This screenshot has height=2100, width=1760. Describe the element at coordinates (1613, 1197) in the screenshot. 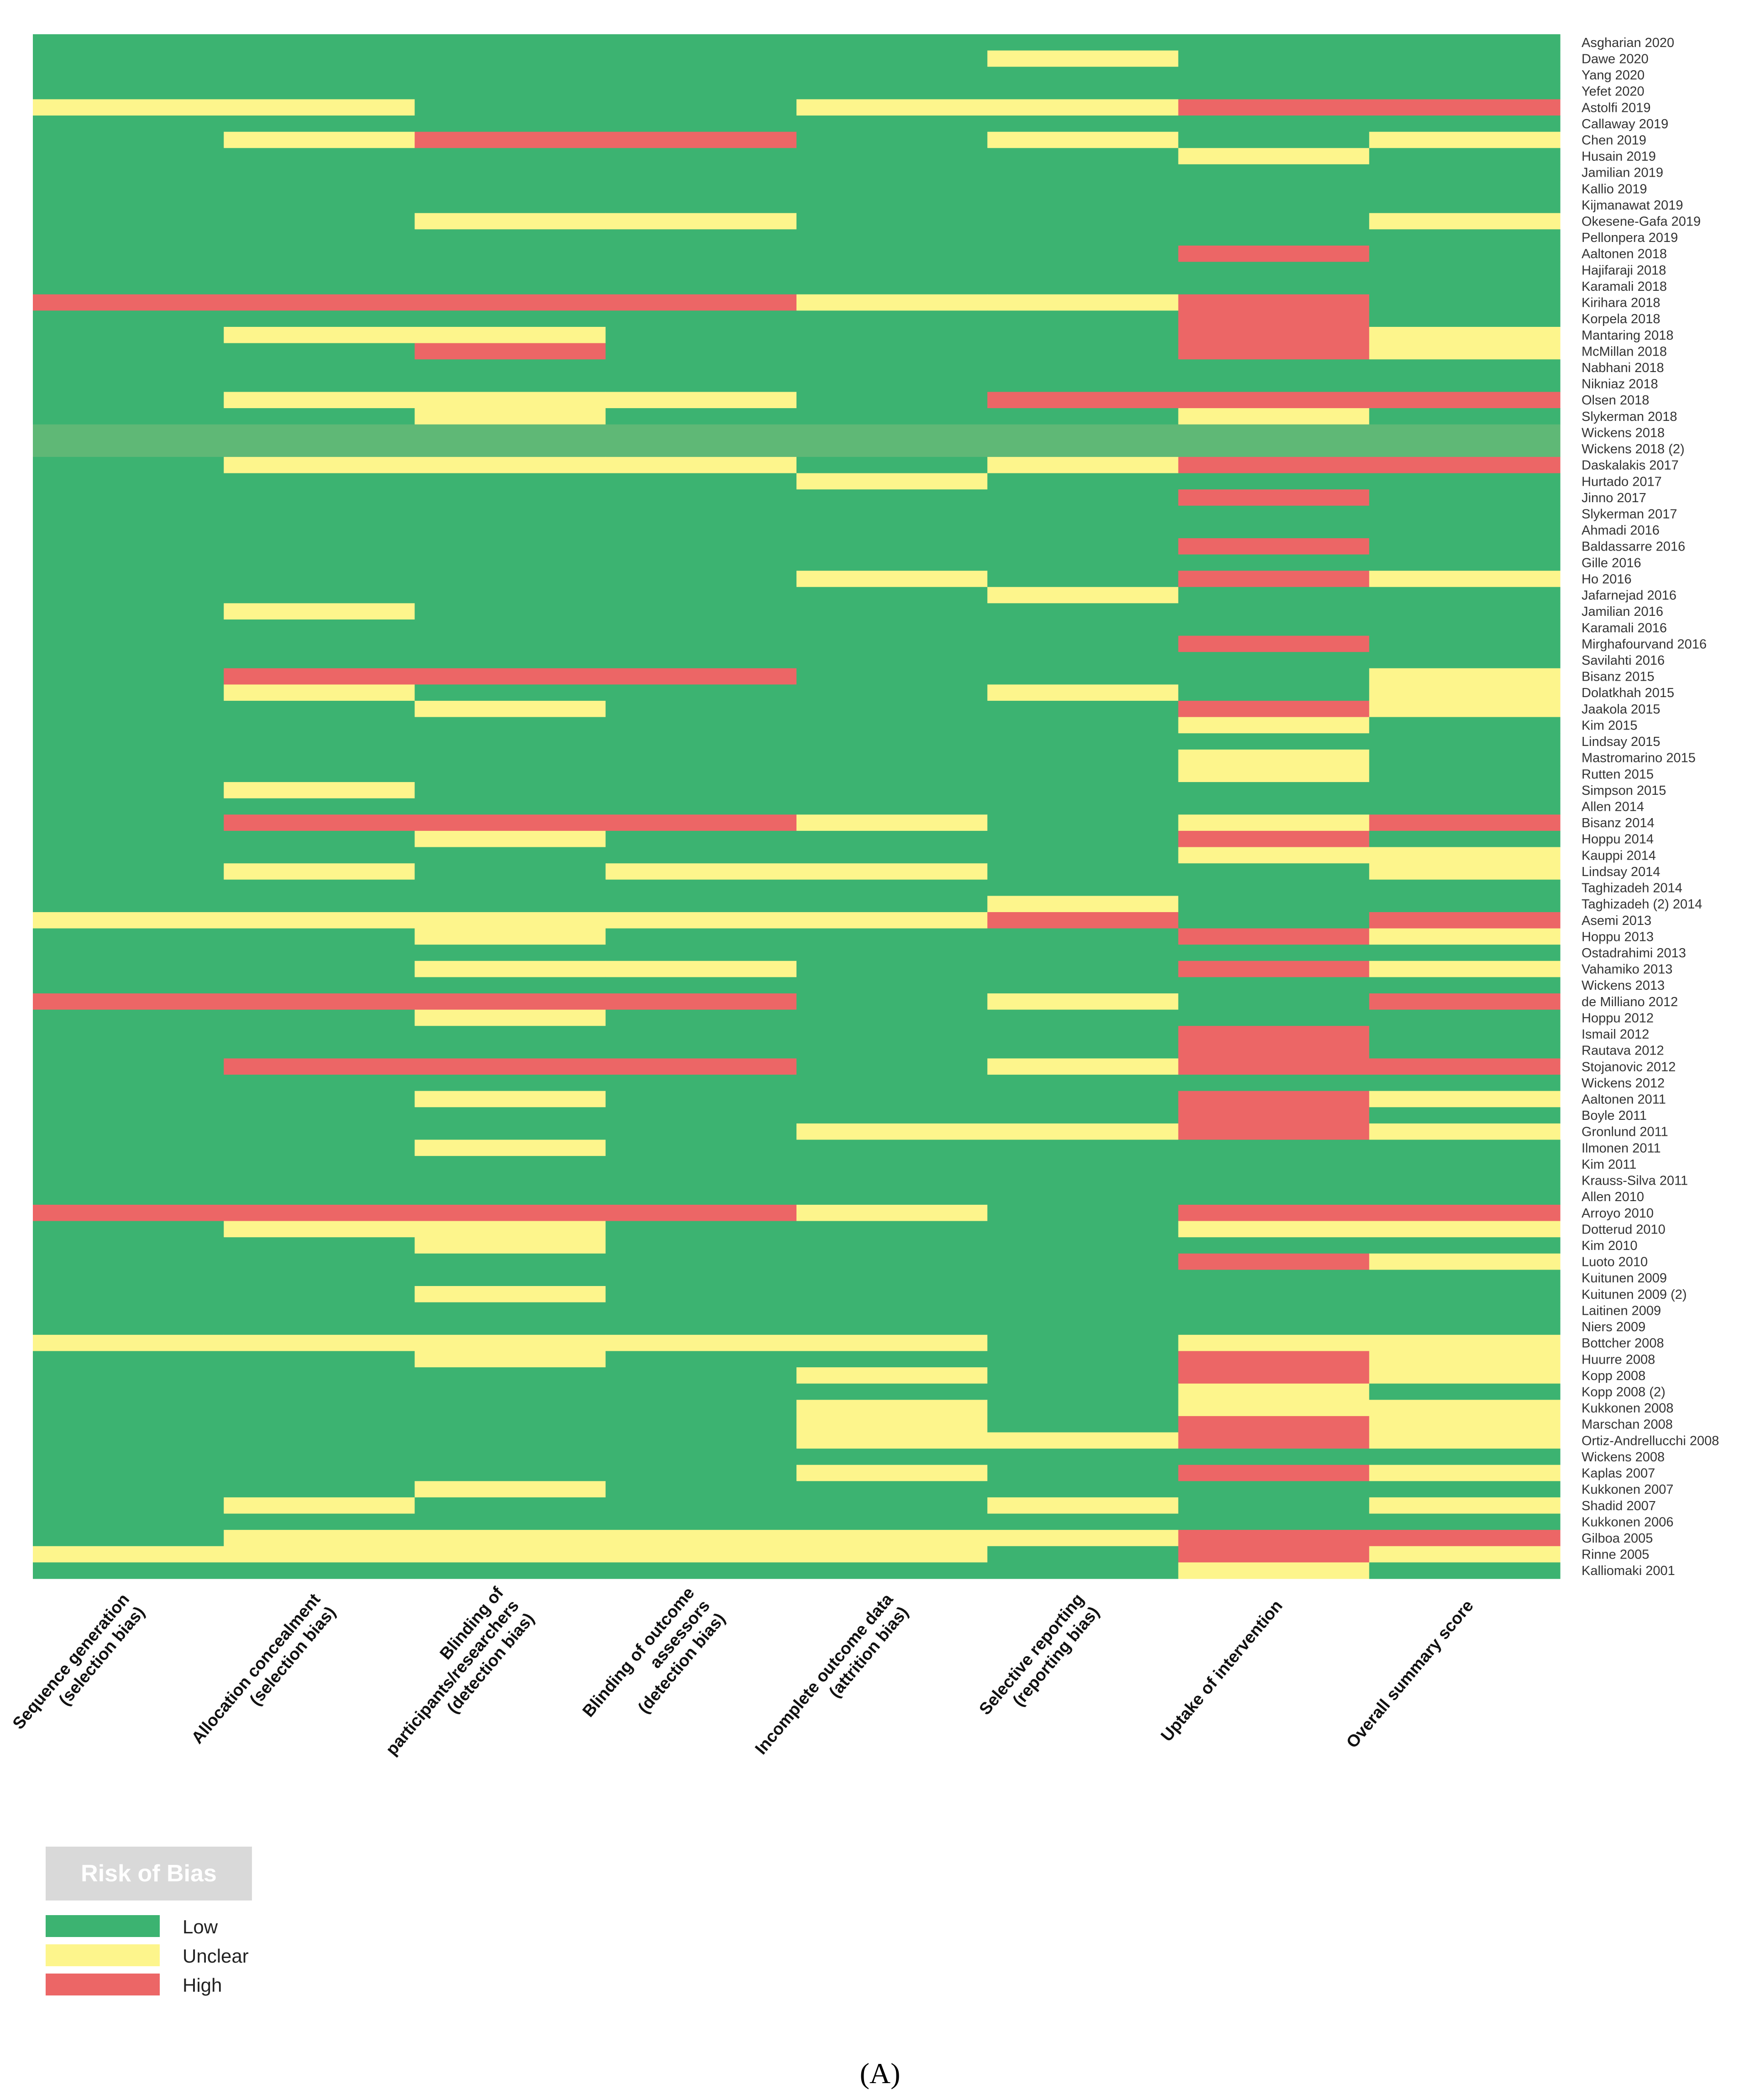

I see `study-label: Allen 2010` at that location.